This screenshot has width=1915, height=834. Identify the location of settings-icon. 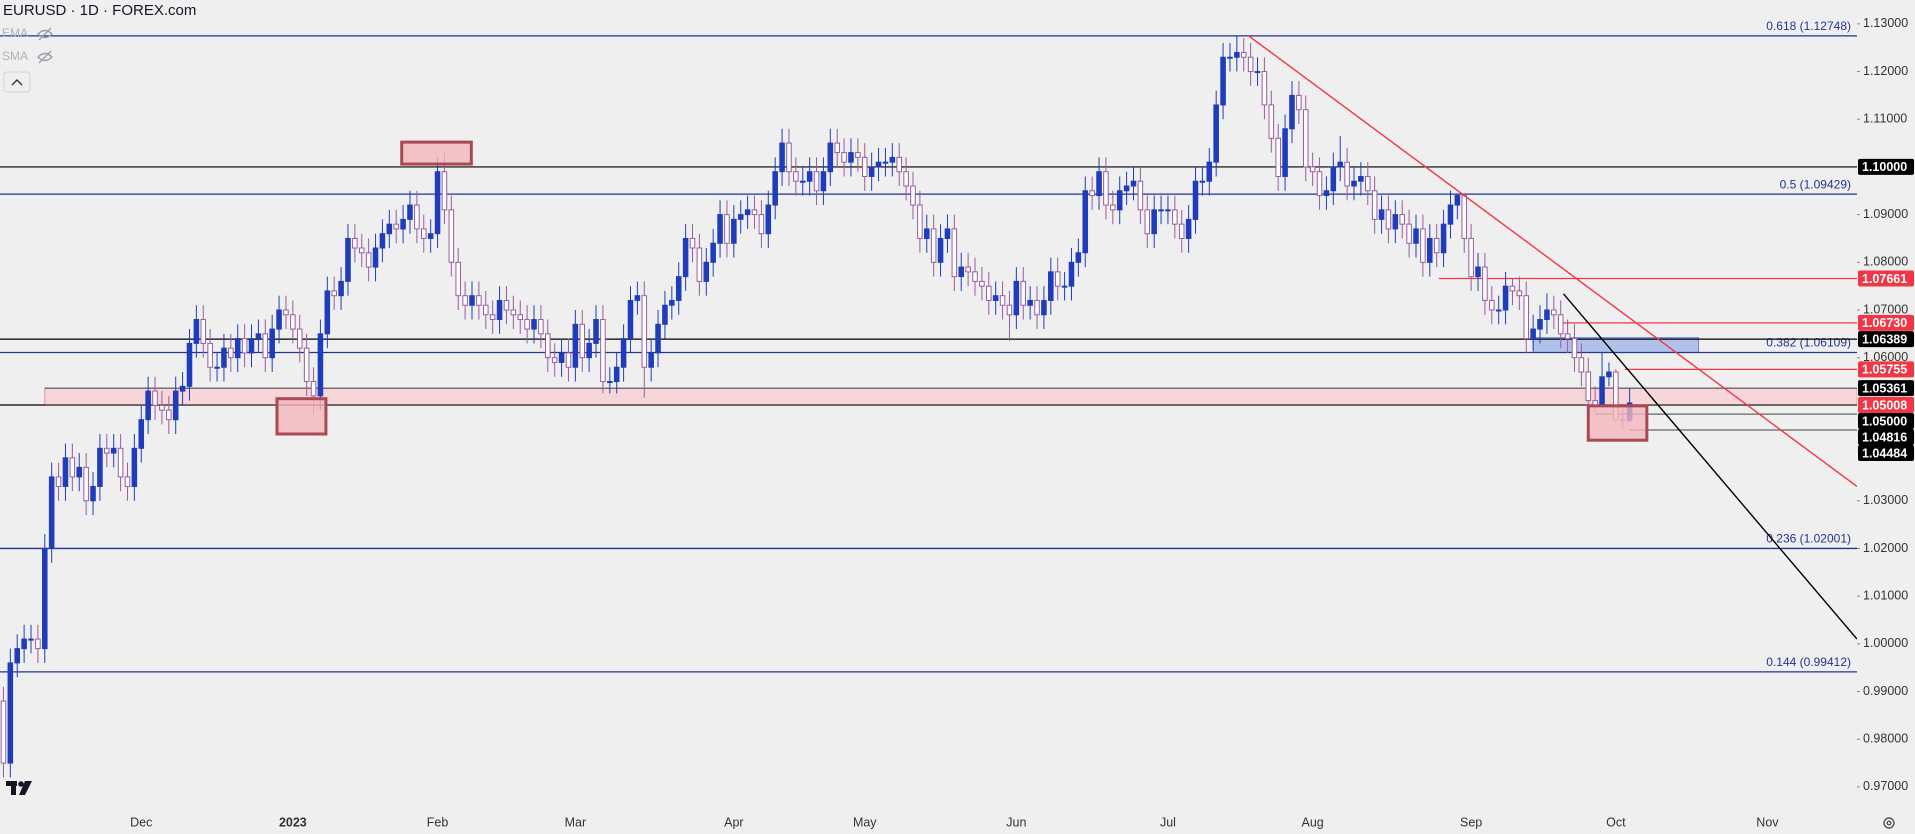
(1889, 823).